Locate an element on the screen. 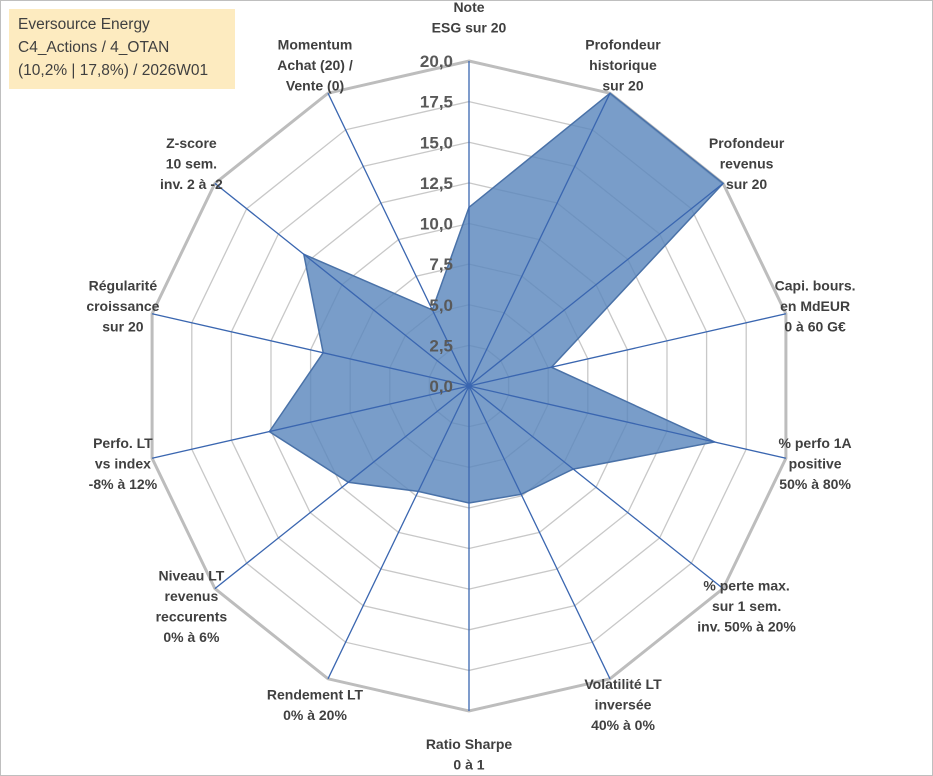 The height and width of the screenshot is (776, 933). category-label-10: Perfo. LT vs index -8% à 12% is located at coordinates (123, 463).